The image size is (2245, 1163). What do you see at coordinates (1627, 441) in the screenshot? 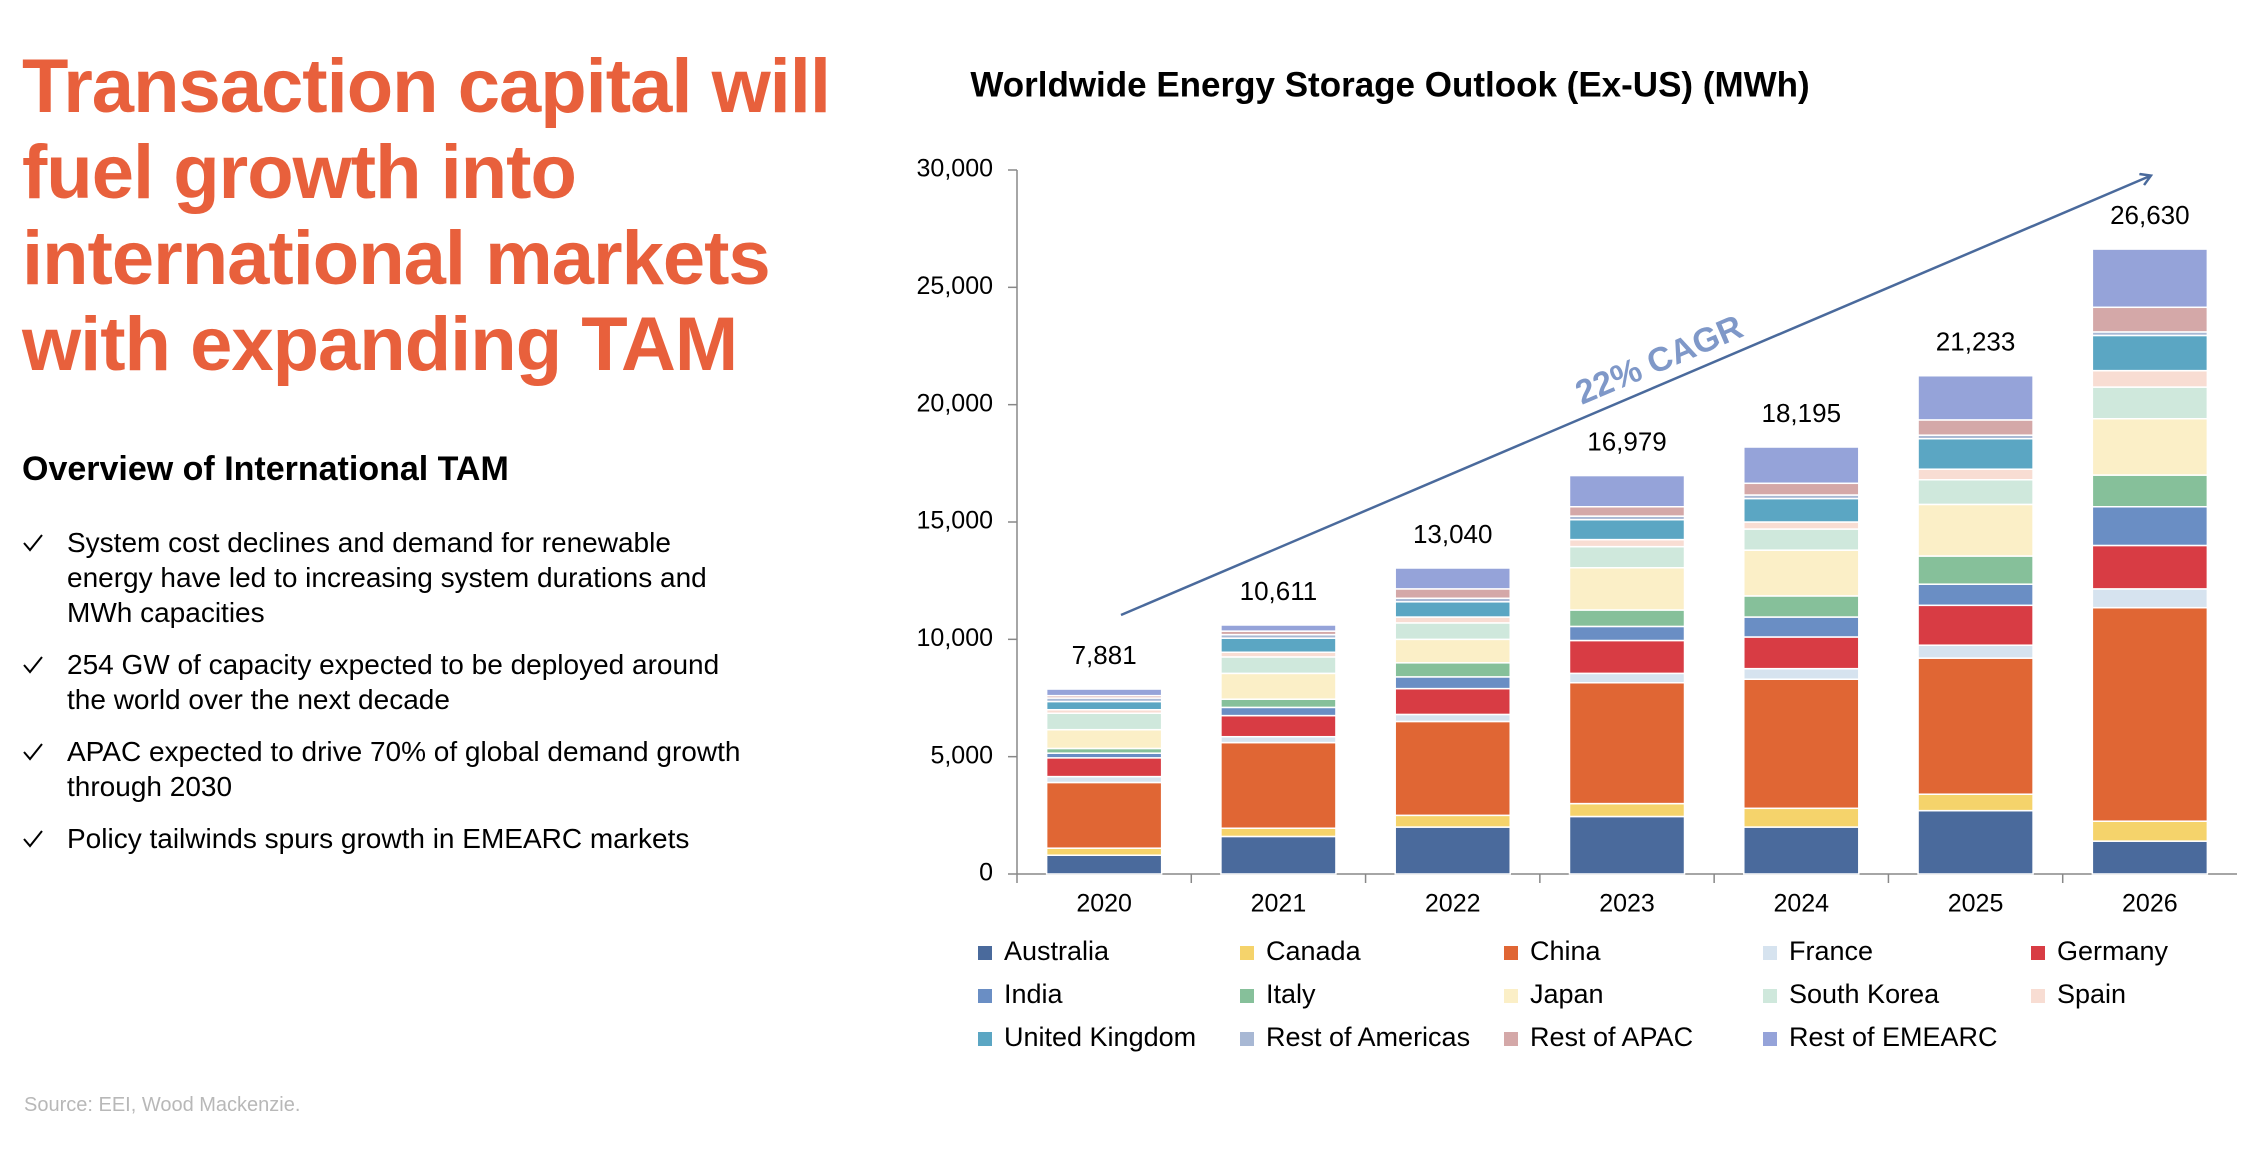
I see `total-label: 16,979` at bounding box center [1627, 441].